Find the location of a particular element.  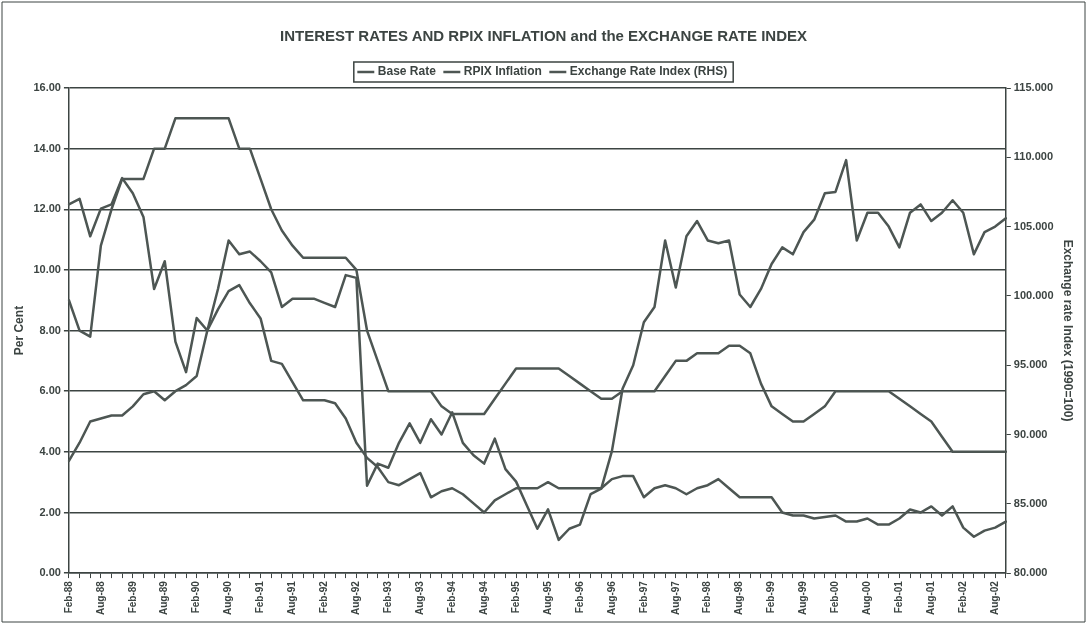

x-tick-label: Aug-90 is located at coordinates (228, 598).